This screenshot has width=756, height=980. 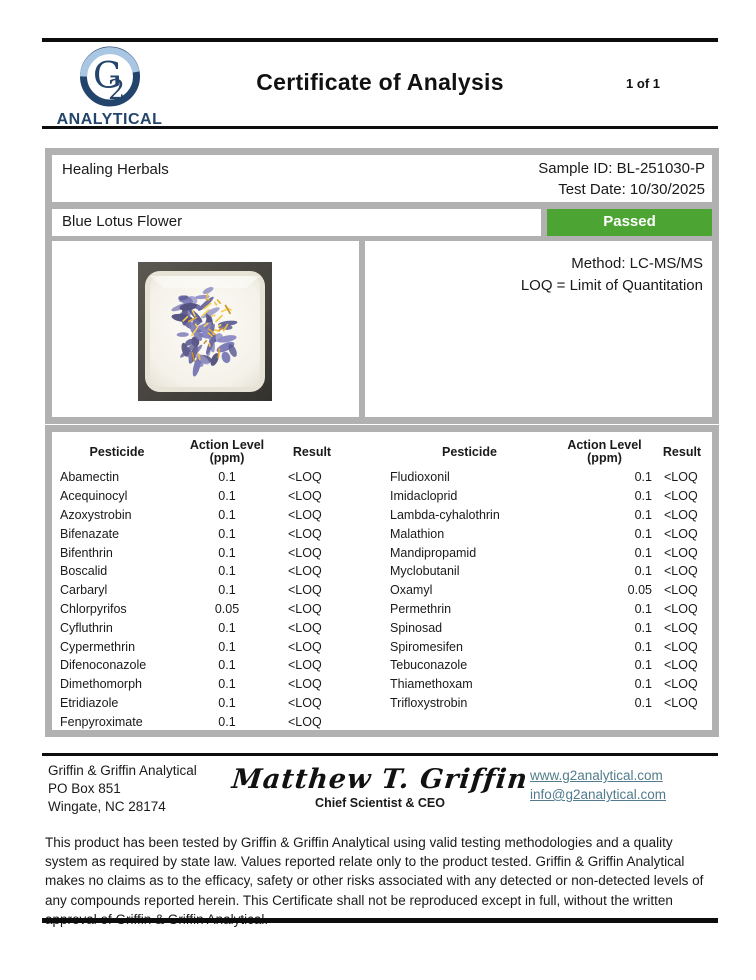 What do you see at coordinates (84, 571) in the screenshot?
I see `pesticide-cell: Boscalid` at bounding box center [84, 571].